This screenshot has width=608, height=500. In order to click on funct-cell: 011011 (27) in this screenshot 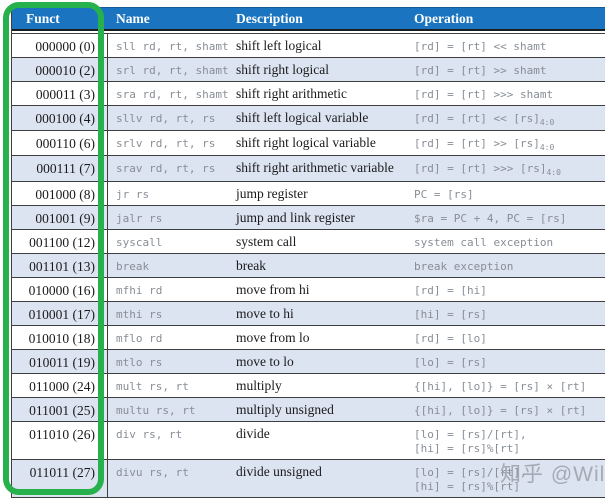, I will do `click(60, 478)`.